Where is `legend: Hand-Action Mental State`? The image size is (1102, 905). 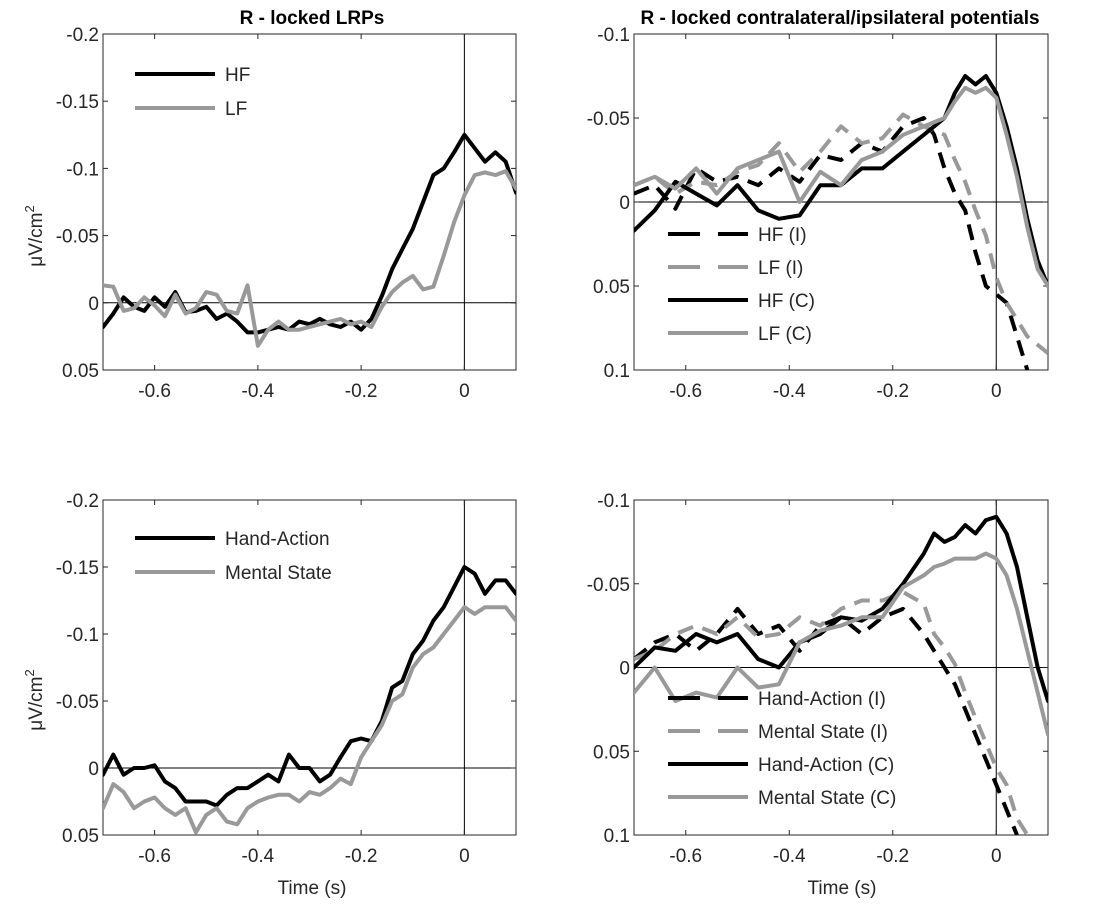 legend: Hand-Action Mental State is located at coordinates (233, 556).